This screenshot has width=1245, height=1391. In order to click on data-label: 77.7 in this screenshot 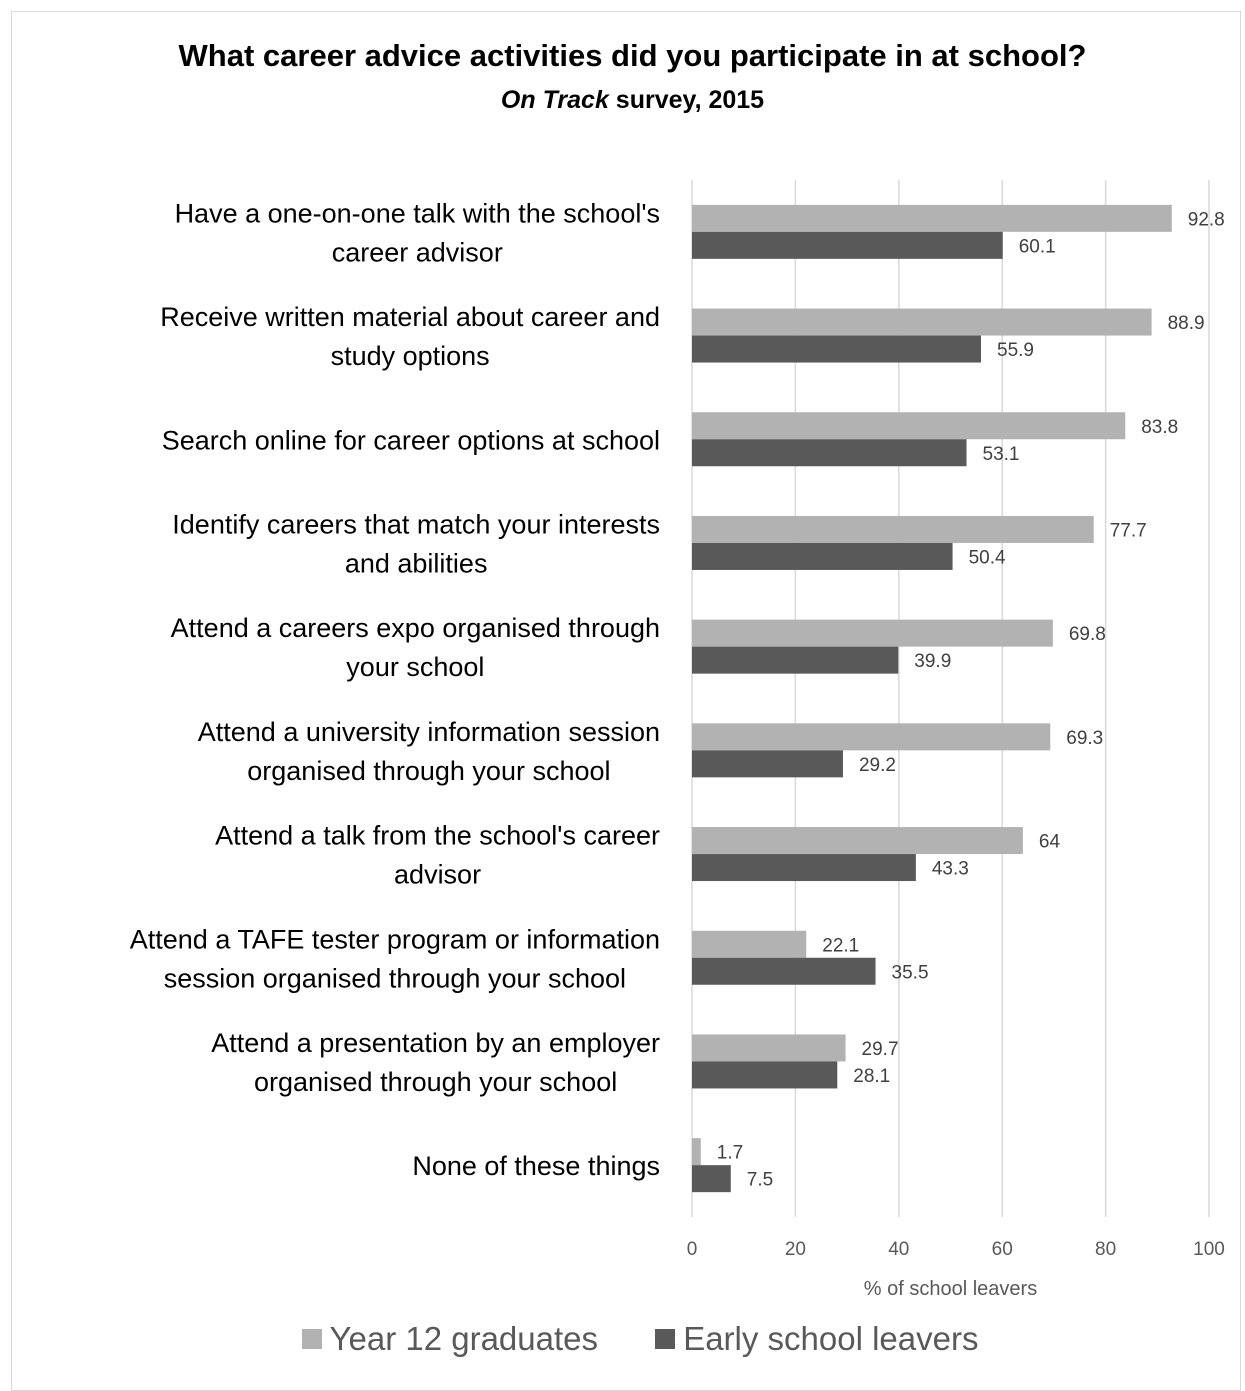, I will do `click(1128, 530)`.